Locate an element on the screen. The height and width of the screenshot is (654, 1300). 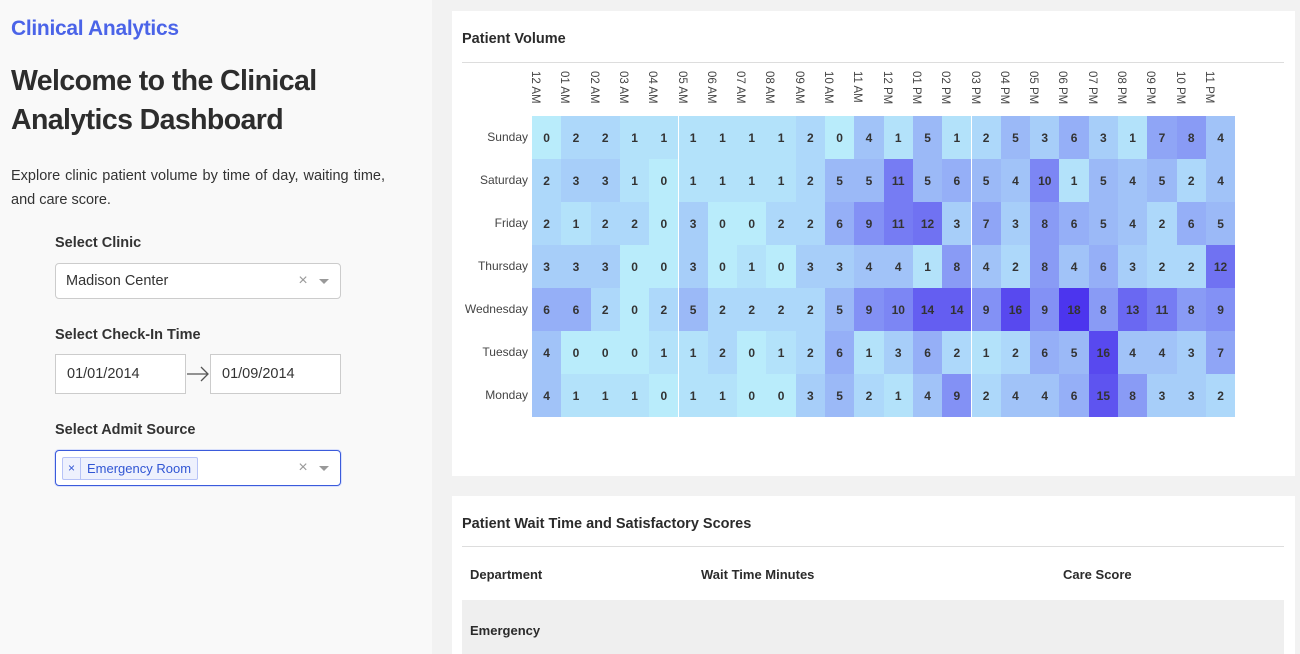
chip-remove-icon: × is located at coordinates (72, 468).